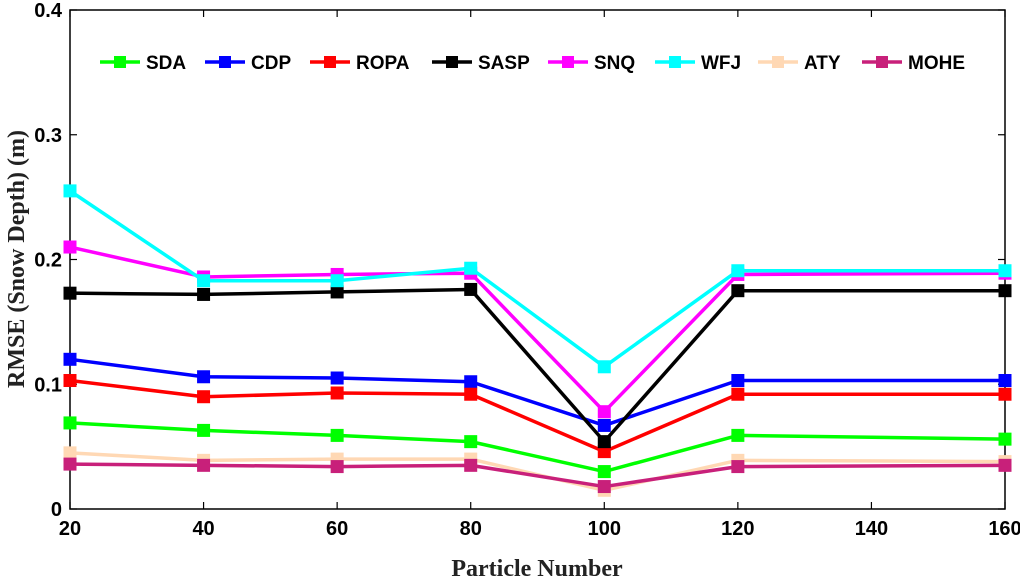 The image size is (1020, 583). I want to click on data-point-aty, so click(70, 453).